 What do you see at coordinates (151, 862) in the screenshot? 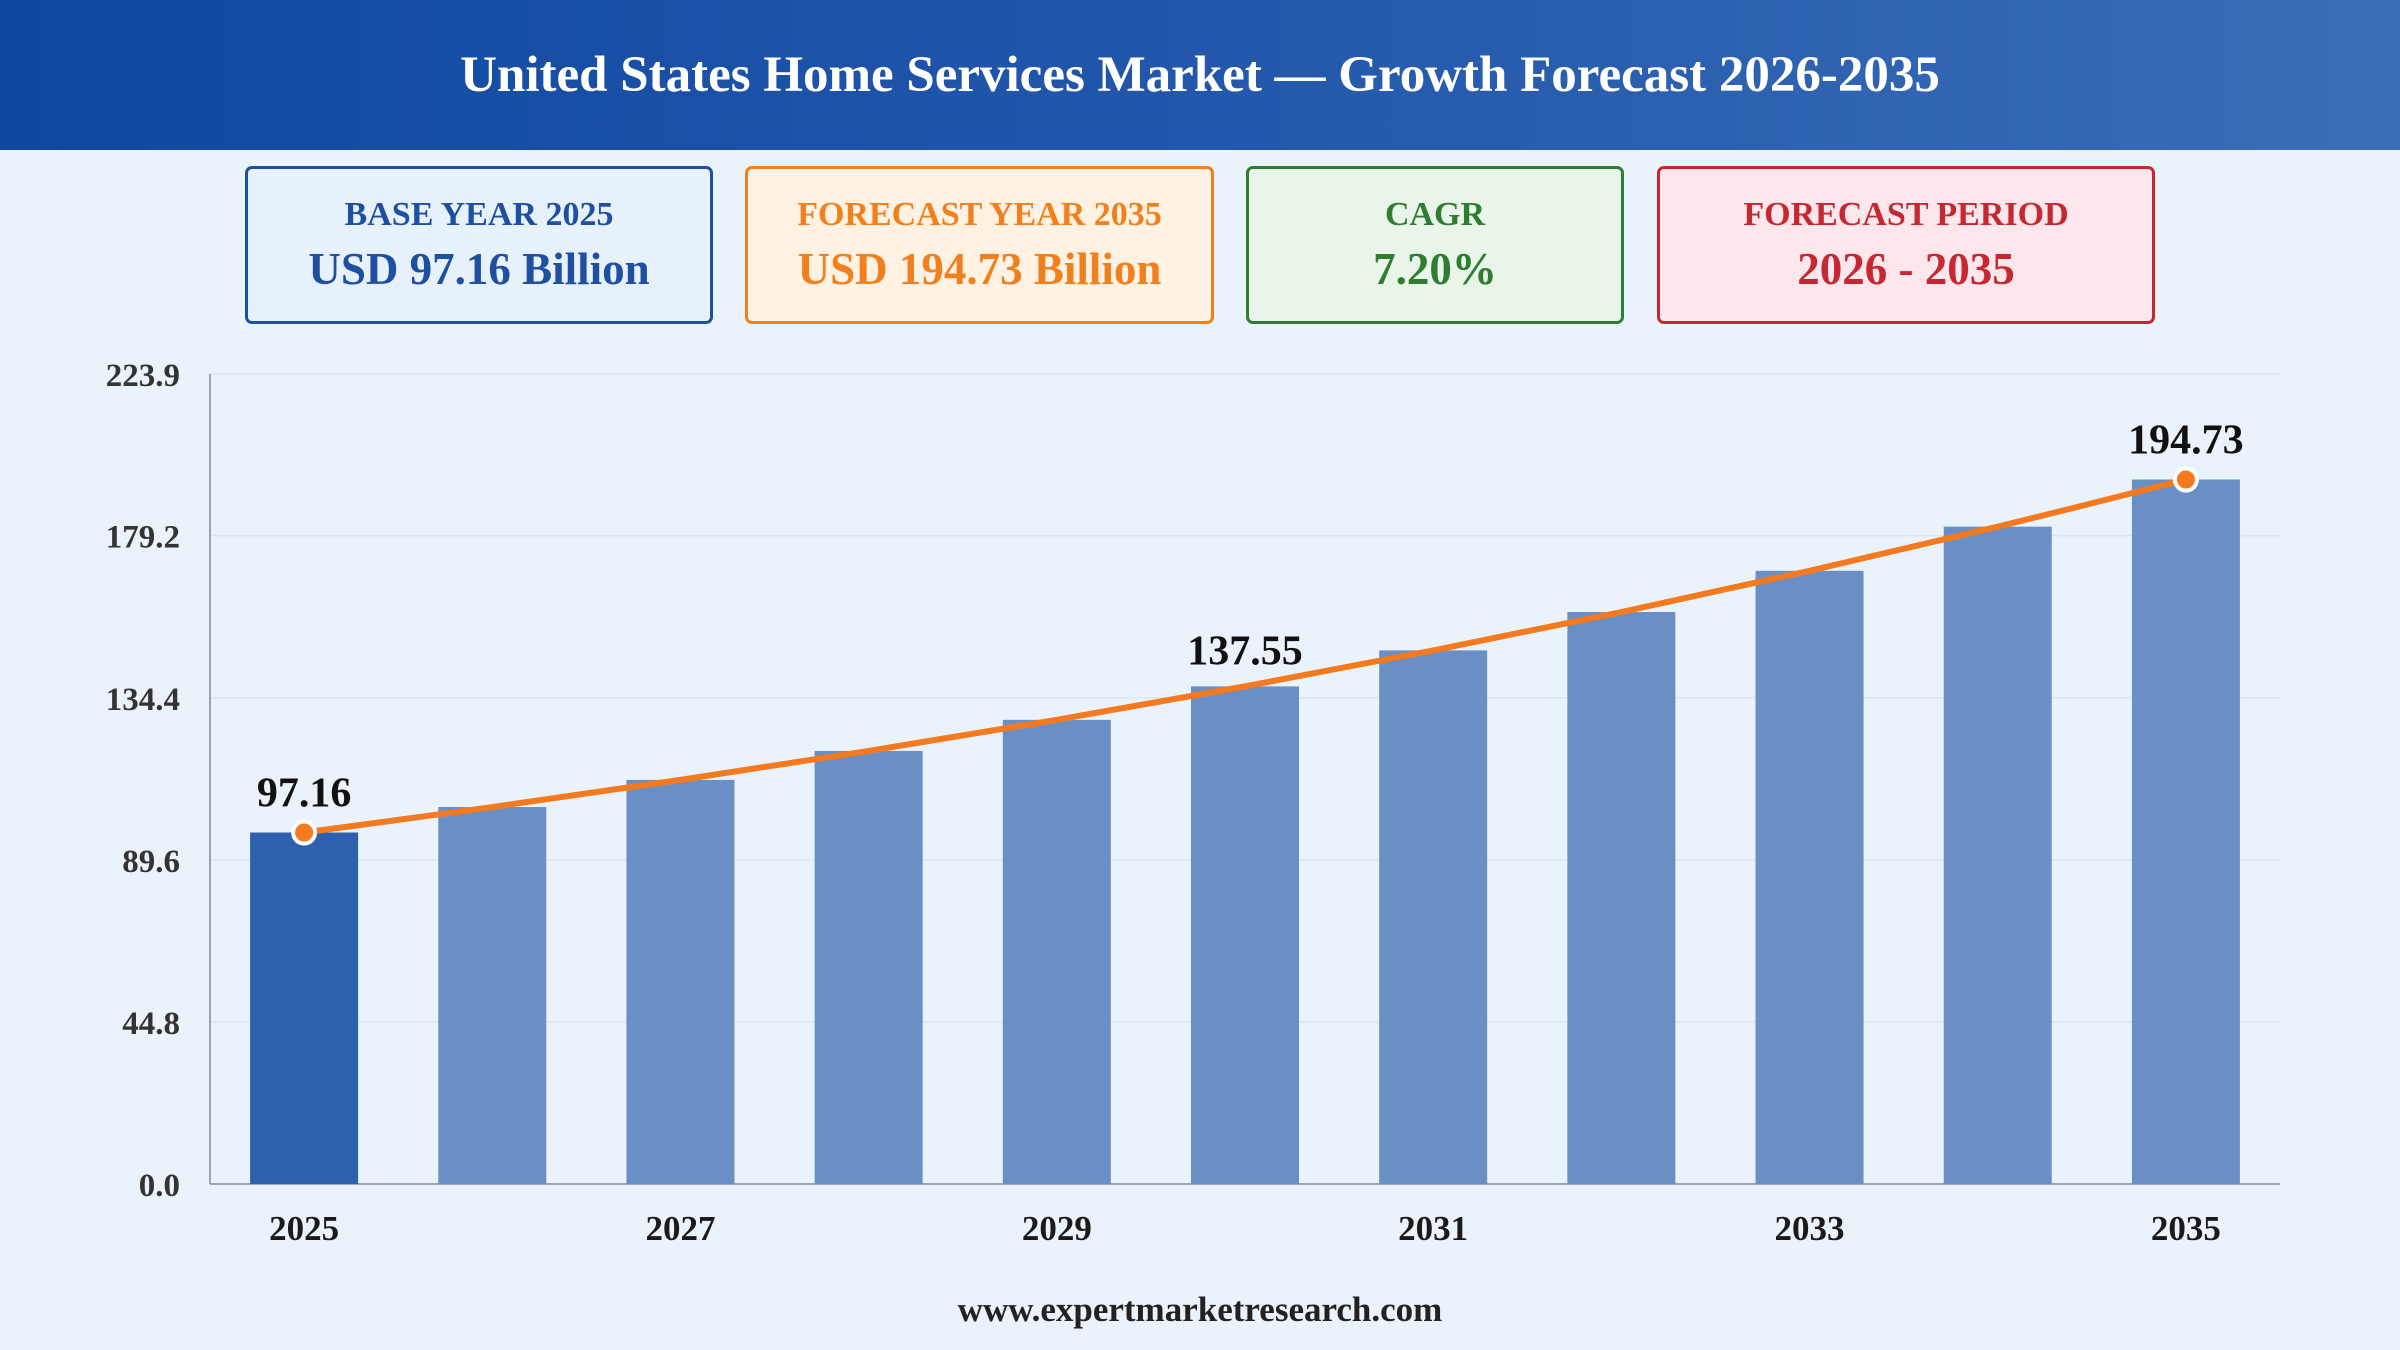
I see `y-tick-label: 89.6` at bounding box center [151, 862].